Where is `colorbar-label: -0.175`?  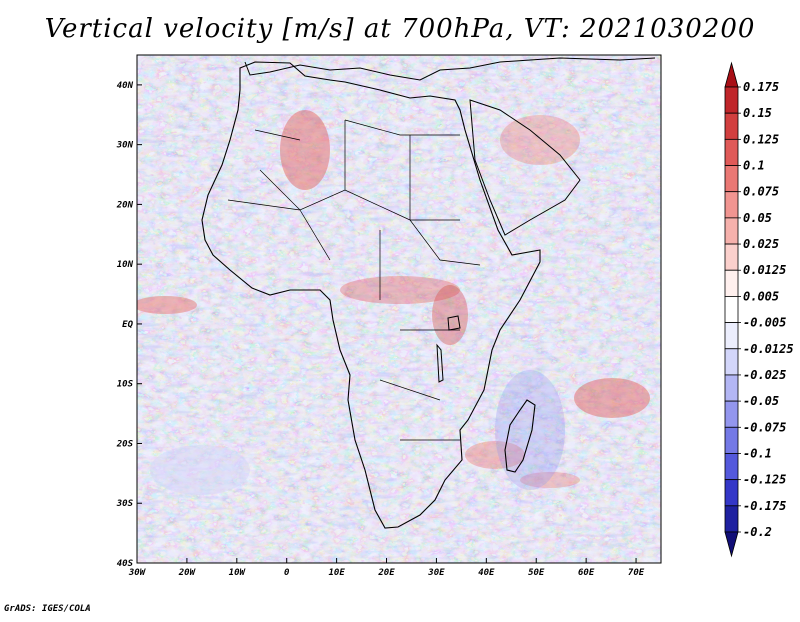 colorbar-label: -0.175 is located at coordinates (764, 506).